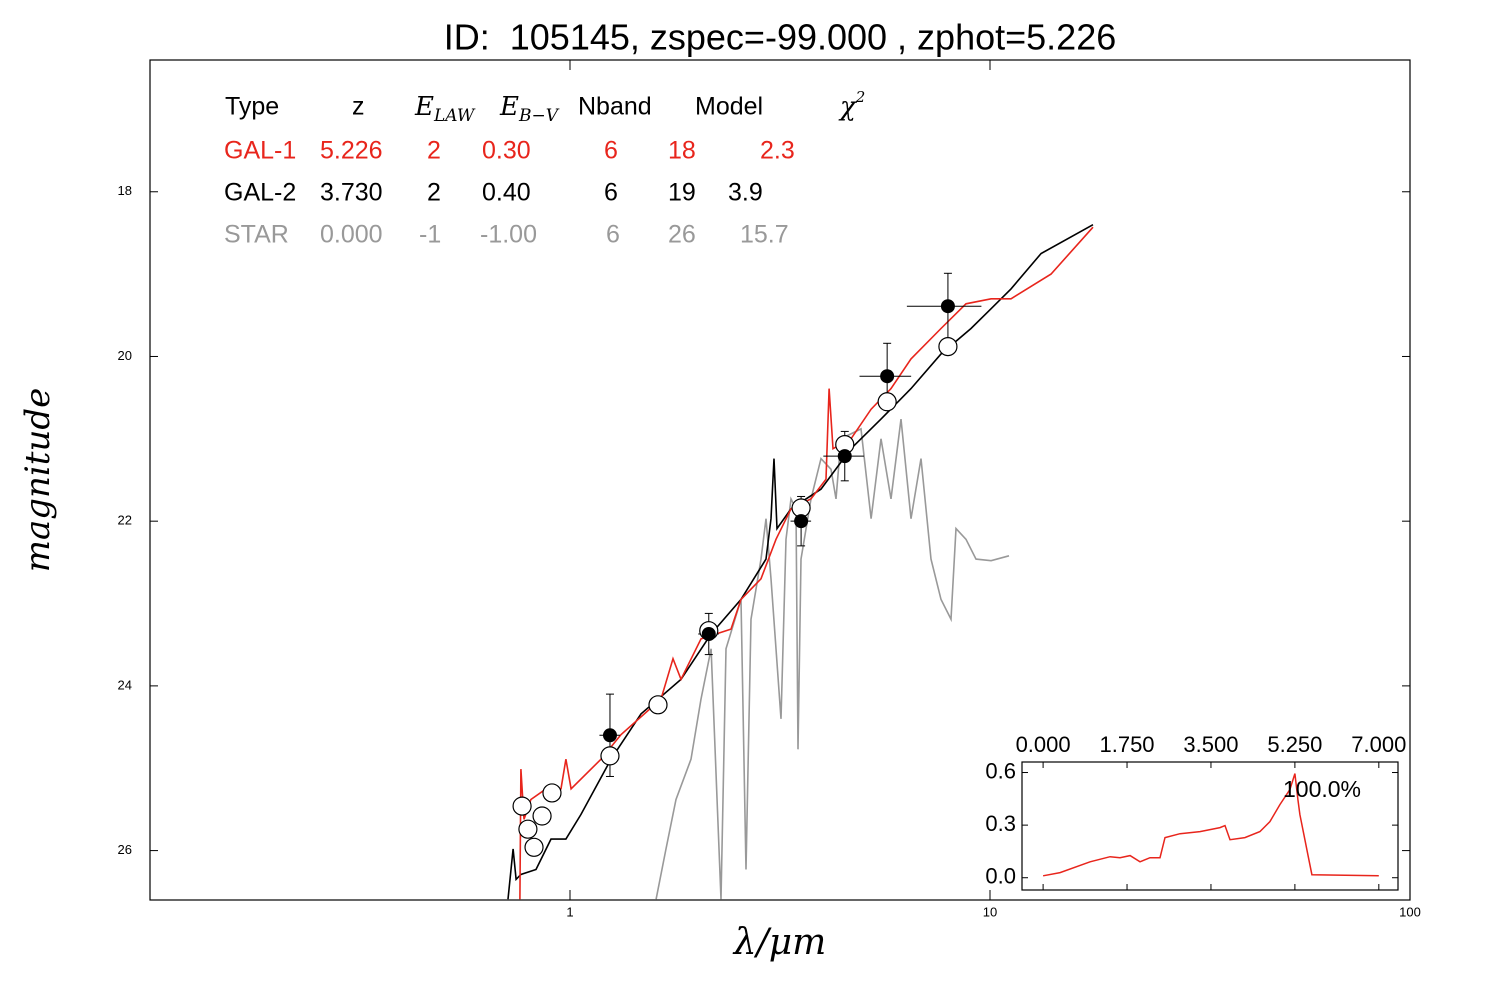 The image size is (1500, 1000). What do you see at coordinates (779, 942) in the screenshot?
I see `x-axis-label: λ/μm` at bounding box center [779, 942].